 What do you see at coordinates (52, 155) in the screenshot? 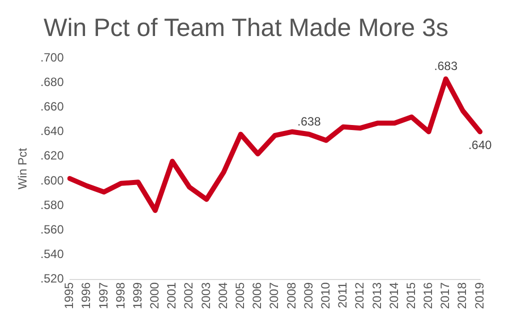
I see `y-tick-label: .620` at bounding box center [52, 155].